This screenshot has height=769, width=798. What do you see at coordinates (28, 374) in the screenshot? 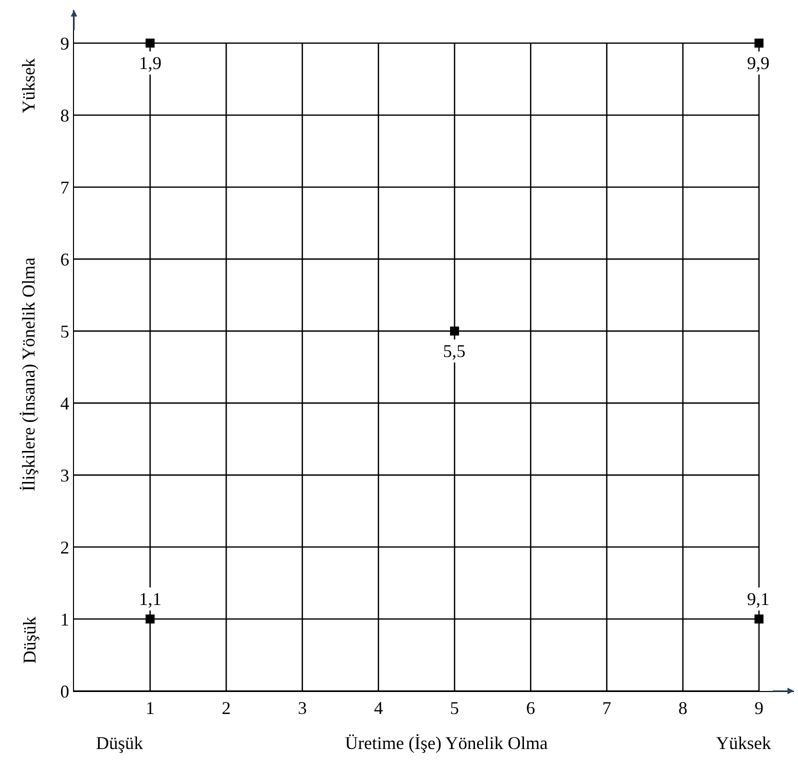
I see `y-axis-title: İlişkilere (İnsana) Yönelik Olma` at bounding box center [28, 374].